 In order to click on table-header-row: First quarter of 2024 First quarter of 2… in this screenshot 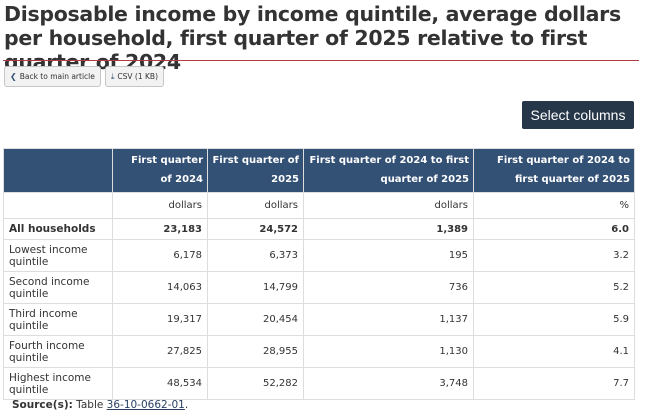, I will do `click(319, 170)`.